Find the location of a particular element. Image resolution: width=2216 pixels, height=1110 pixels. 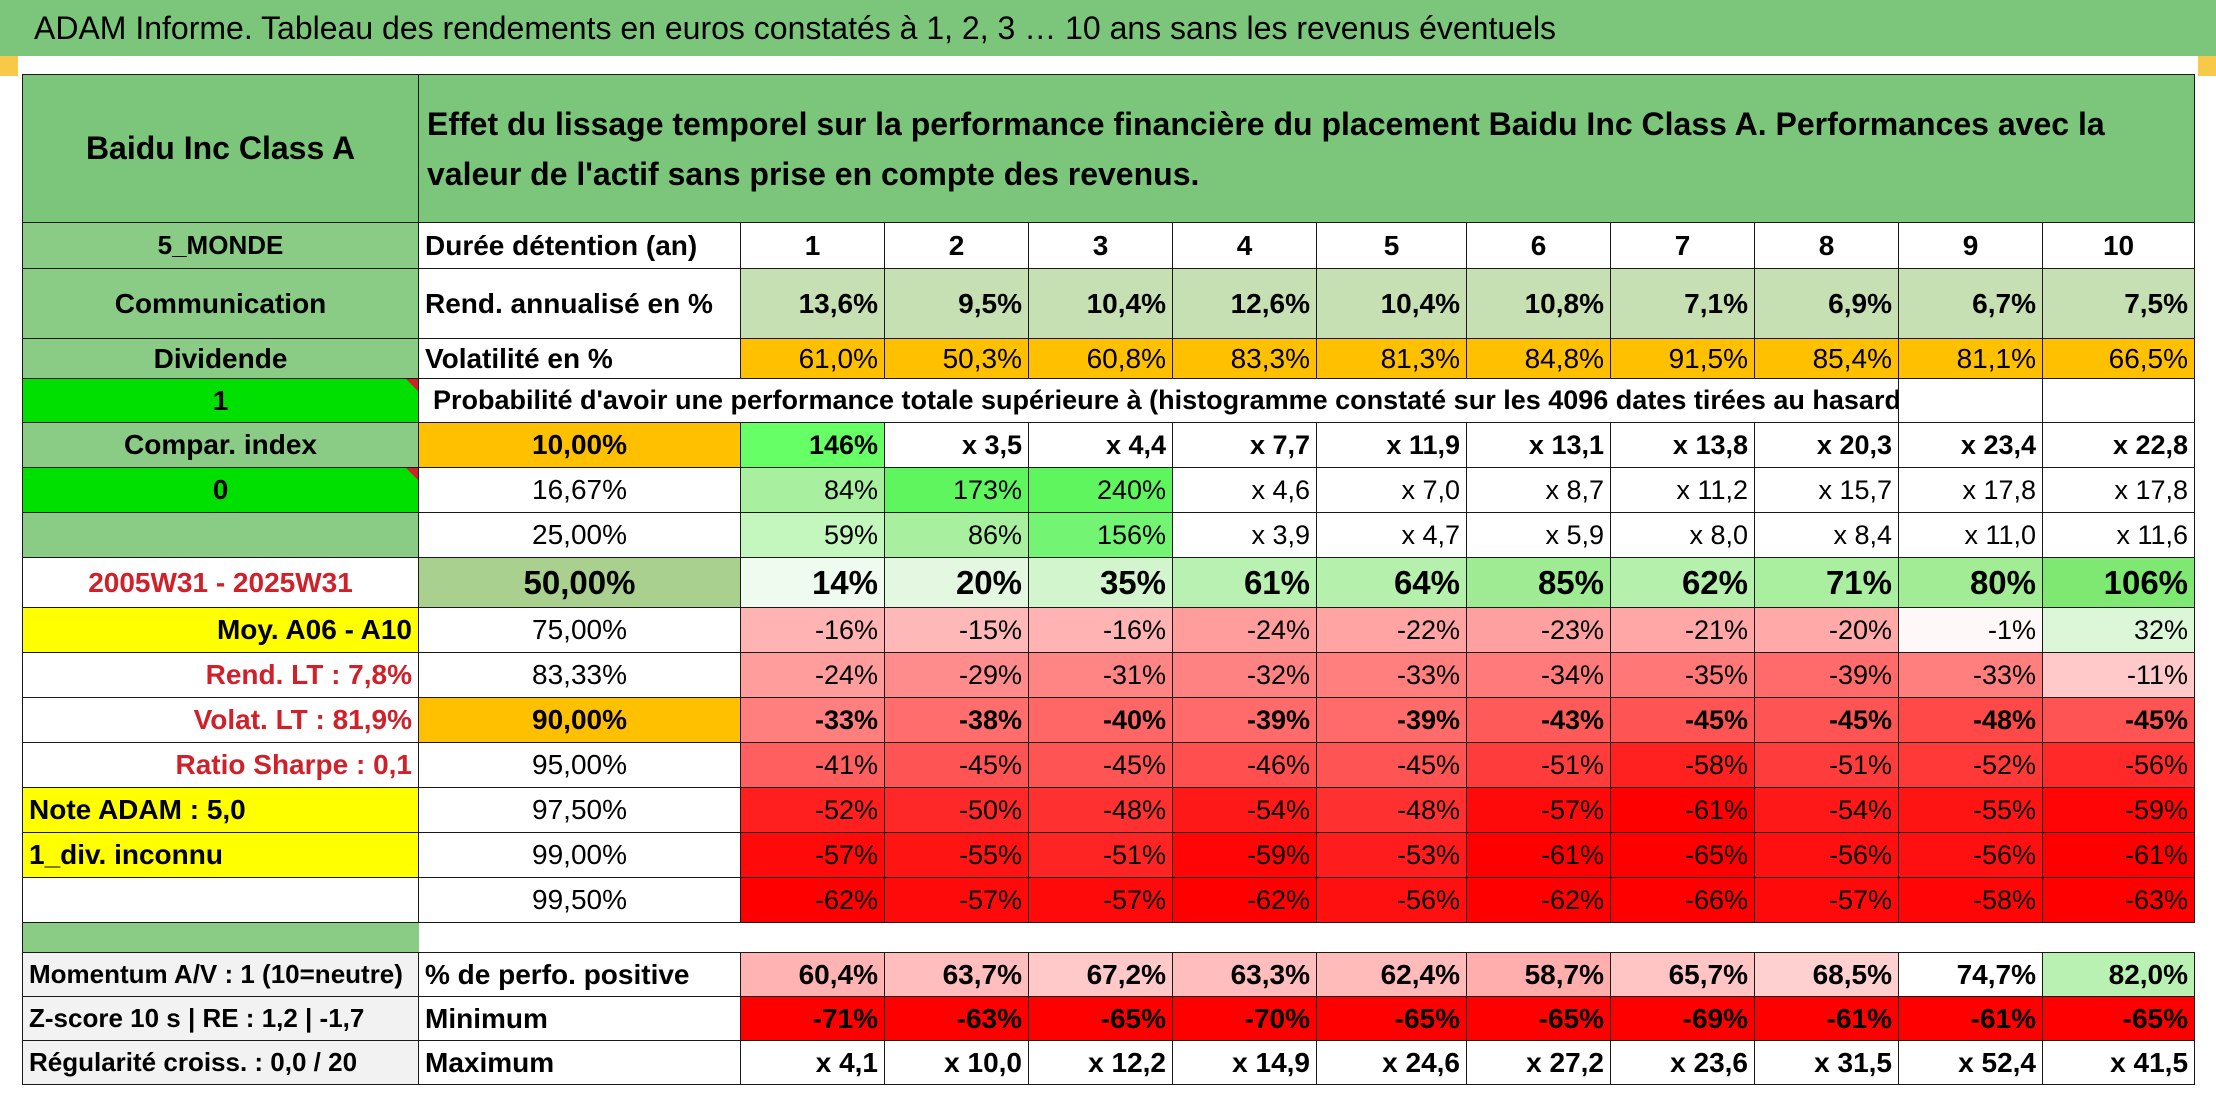

percentile-value: -50% is located at coordinates (956, 810).